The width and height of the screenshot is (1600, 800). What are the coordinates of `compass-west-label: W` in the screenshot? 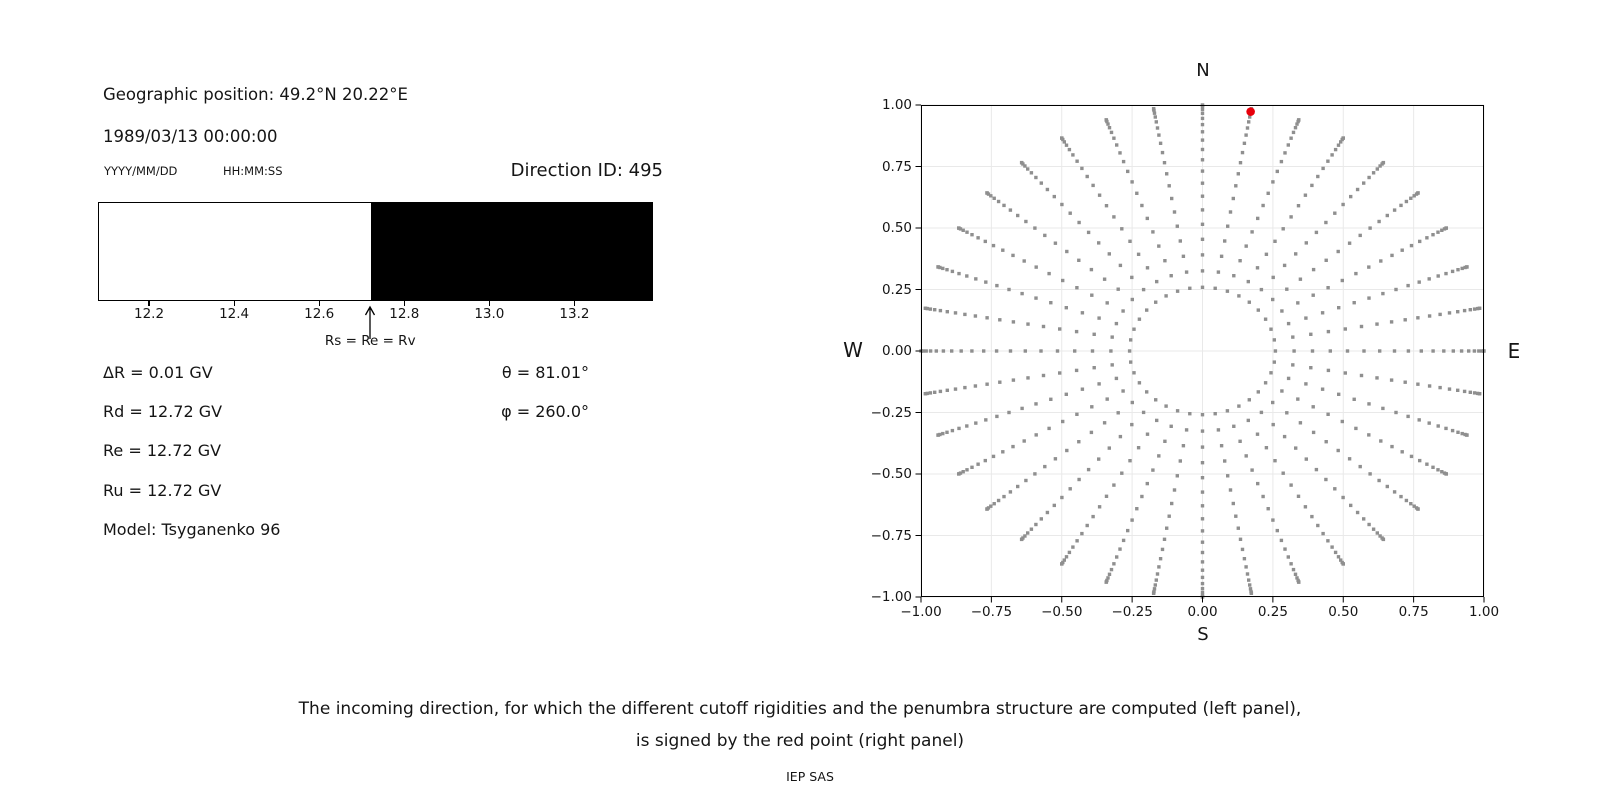 It's located at (853, 350).